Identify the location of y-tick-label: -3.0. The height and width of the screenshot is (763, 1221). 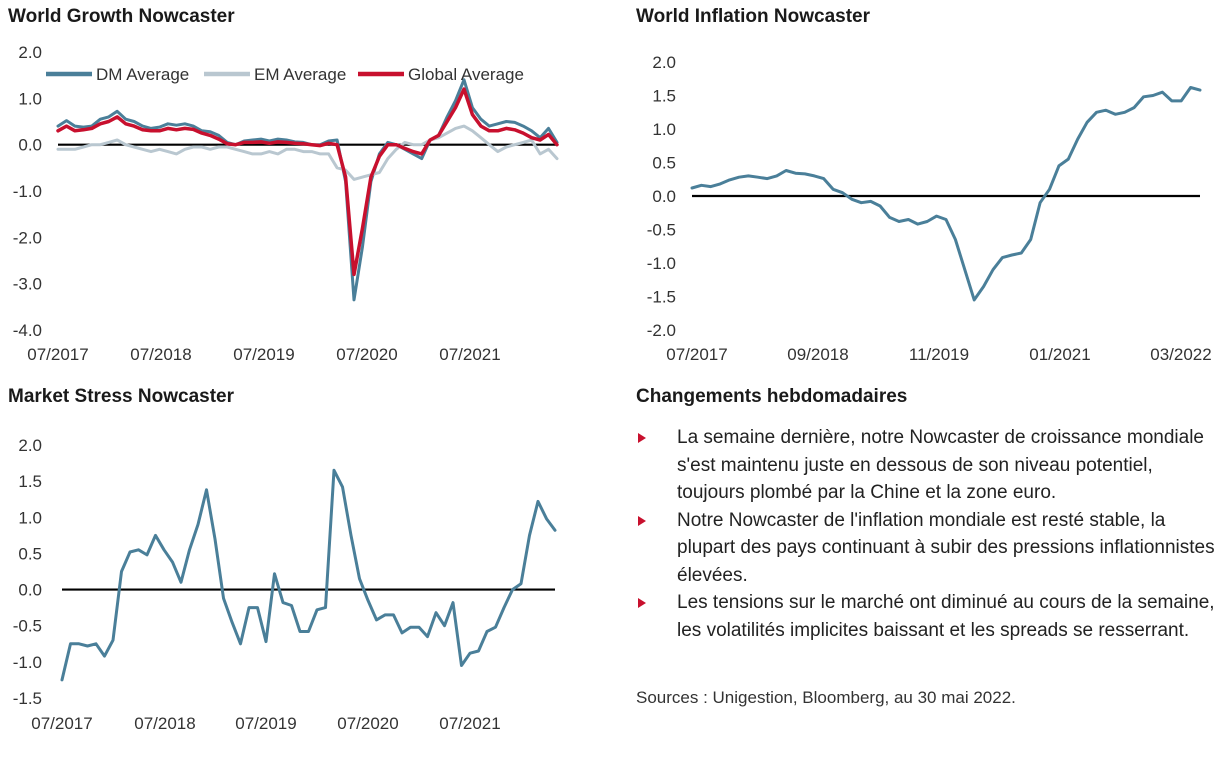
(27, 284).